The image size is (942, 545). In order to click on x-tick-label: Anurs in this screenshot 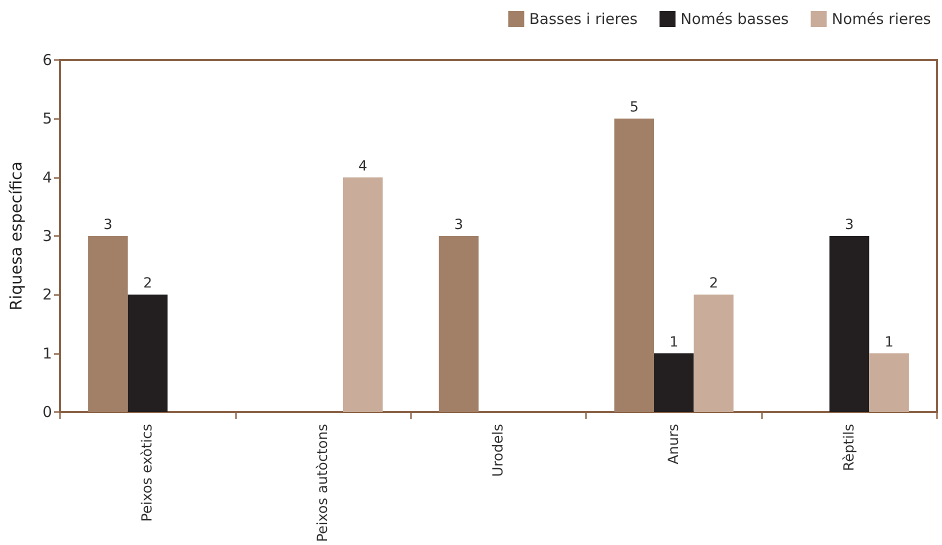, I will do `click(674, 444)`.